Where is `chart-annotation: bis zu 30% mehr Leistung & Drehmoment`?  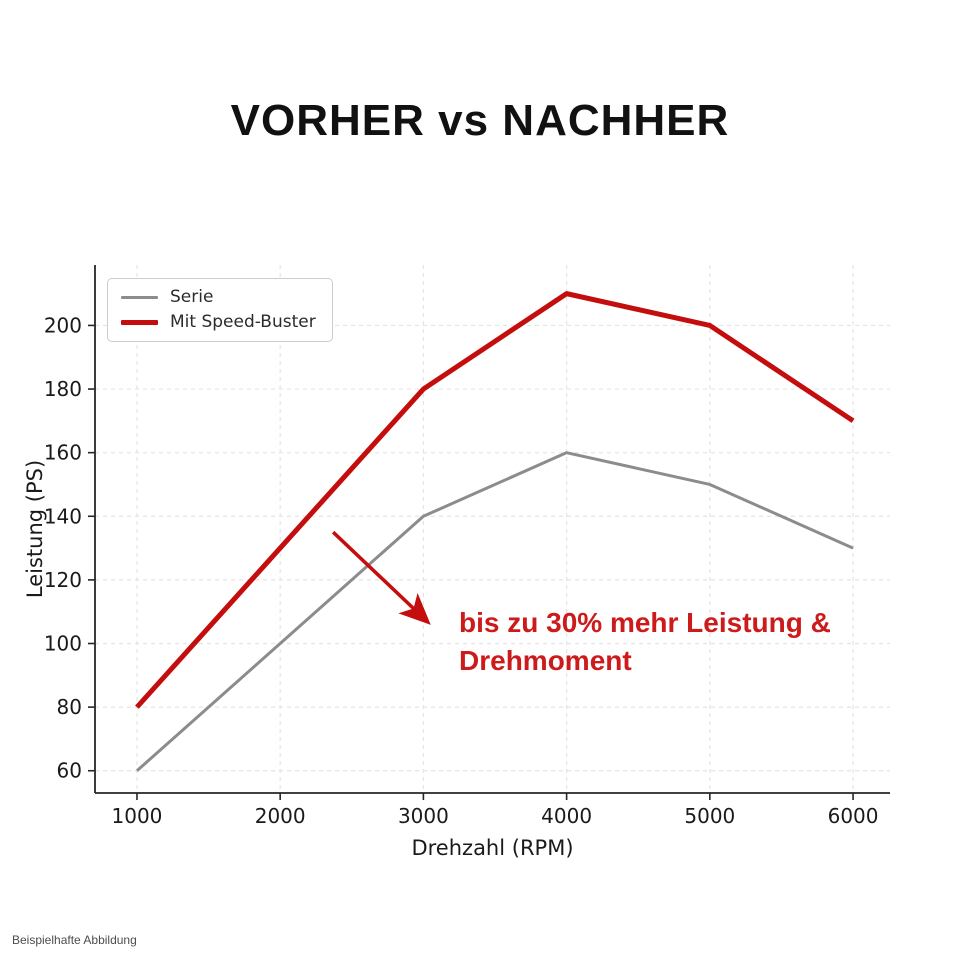 chart-annotation: bis zu 30% mehr Leistung & Drehmoment is located at coordinates (645, 642).